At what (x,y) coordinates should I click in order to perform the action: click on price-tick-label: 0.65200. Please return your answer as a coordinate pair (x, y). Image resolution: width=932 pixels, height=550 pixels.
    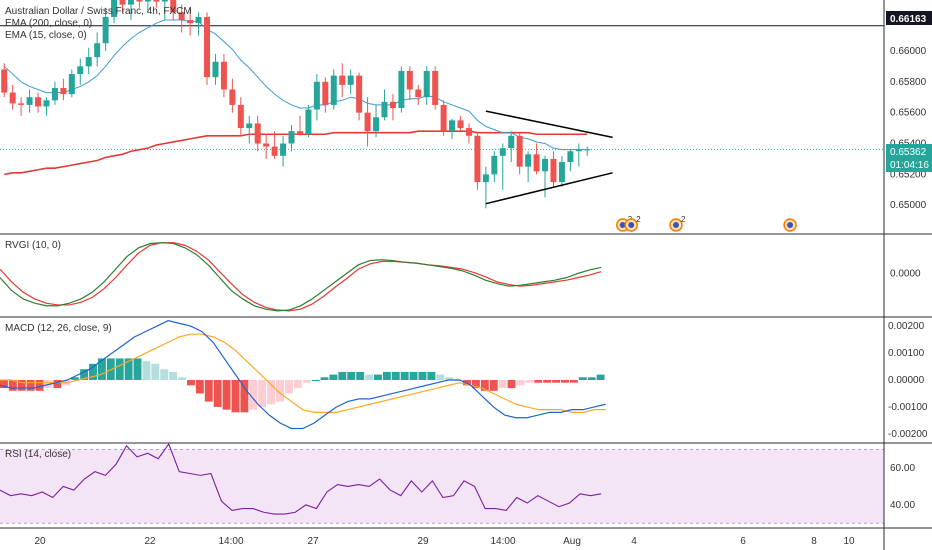
    Looking at the image, I should click on (908, 174).